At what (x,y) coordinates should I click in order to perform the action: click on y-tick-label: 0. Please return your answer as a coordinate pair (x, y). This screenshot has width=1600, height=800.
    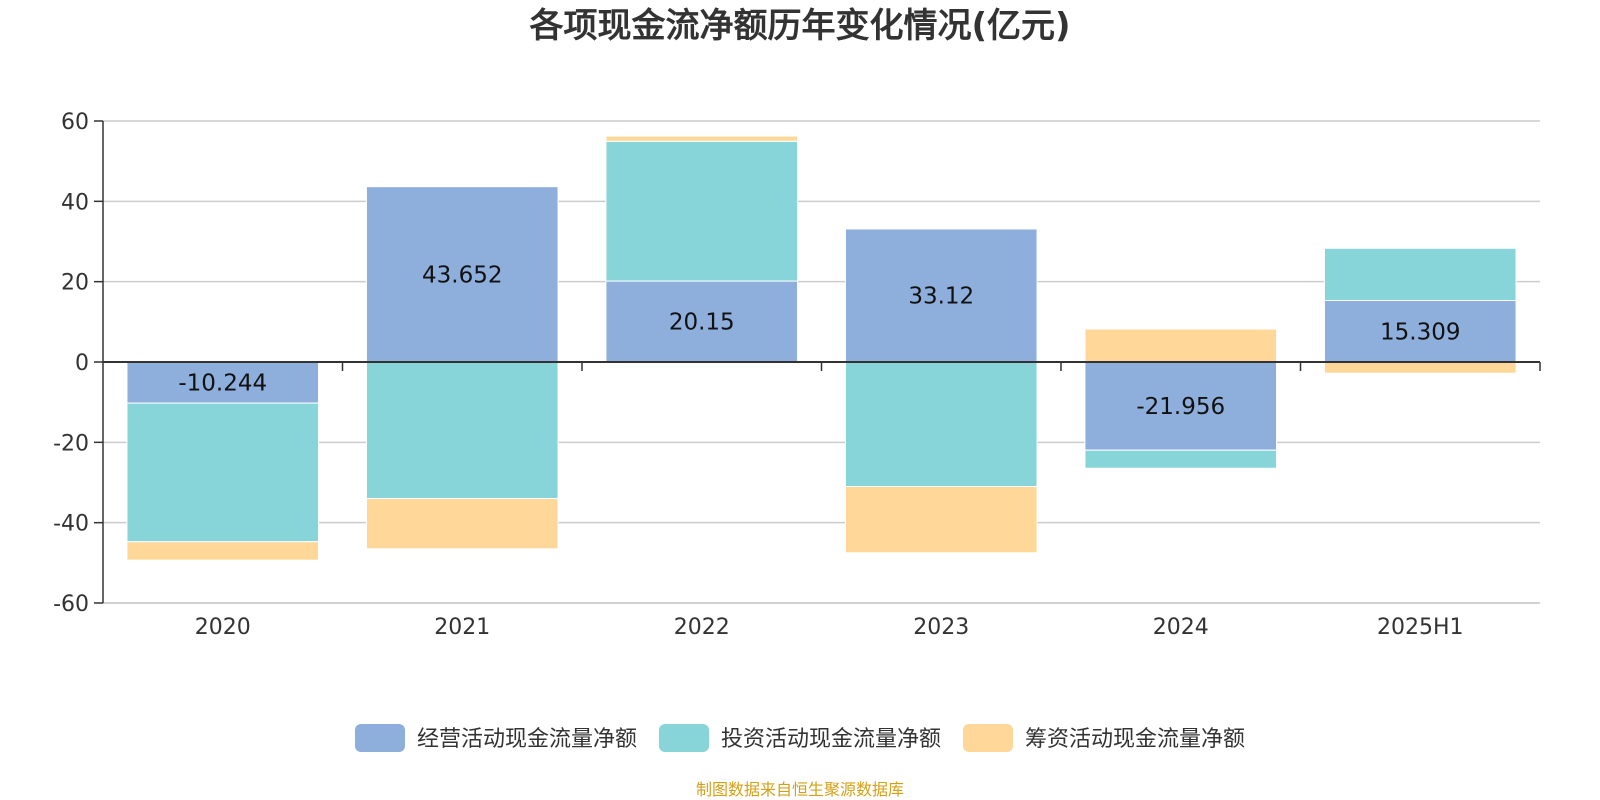
    Looking at the image, I should click on (82, 363).